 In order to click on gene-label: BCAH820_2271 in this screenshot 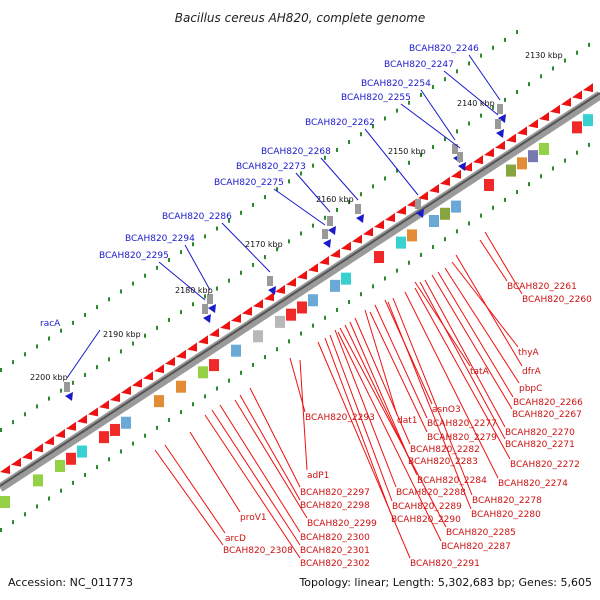, I will do `click(540, 445)`.